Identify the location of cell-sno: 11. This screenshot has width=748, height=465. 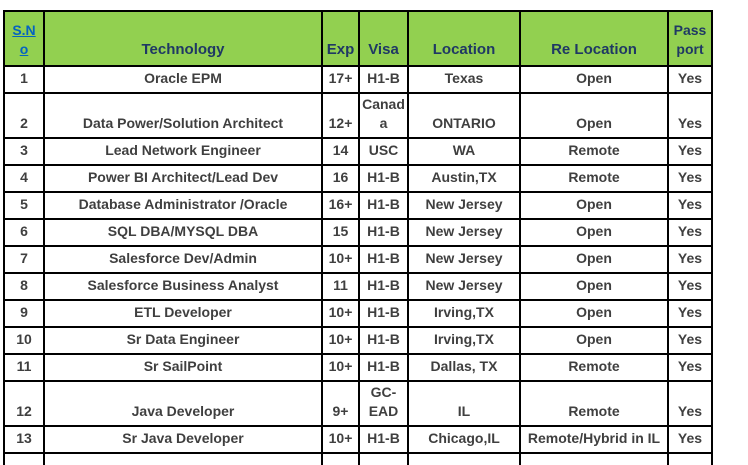
(24, 367).